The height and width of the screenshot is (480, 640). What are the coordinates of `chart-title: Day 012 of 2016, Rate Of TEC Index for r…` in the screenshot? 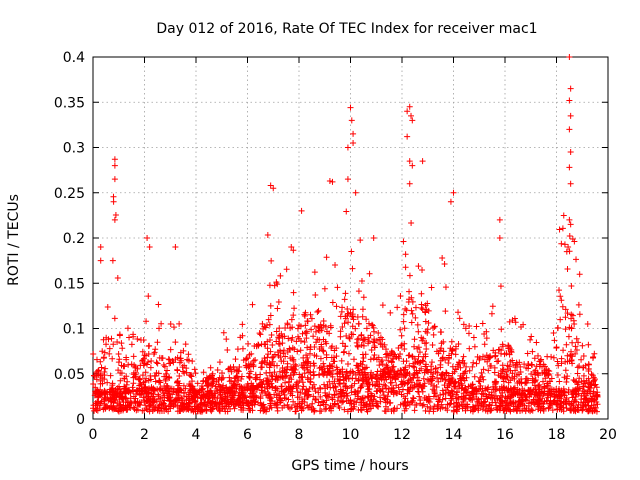 It's located at (346, 29).